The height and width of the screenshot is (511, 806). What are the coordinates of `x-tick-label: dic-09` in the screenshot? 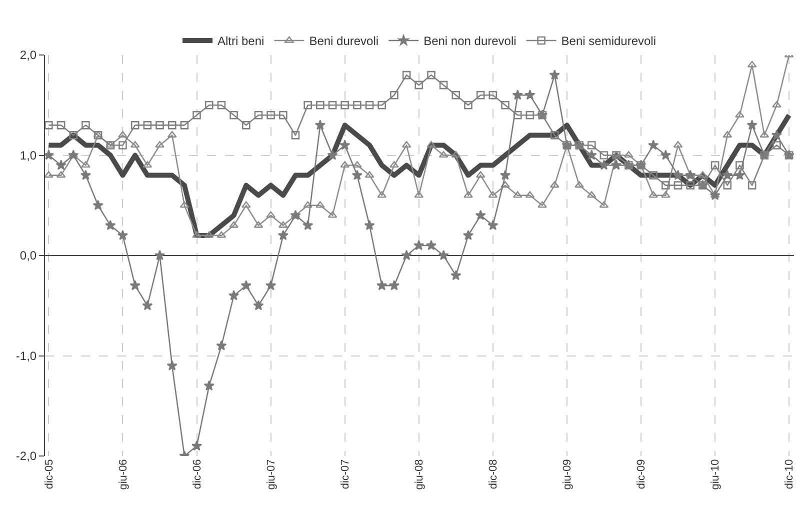 It's located at (642, 474).